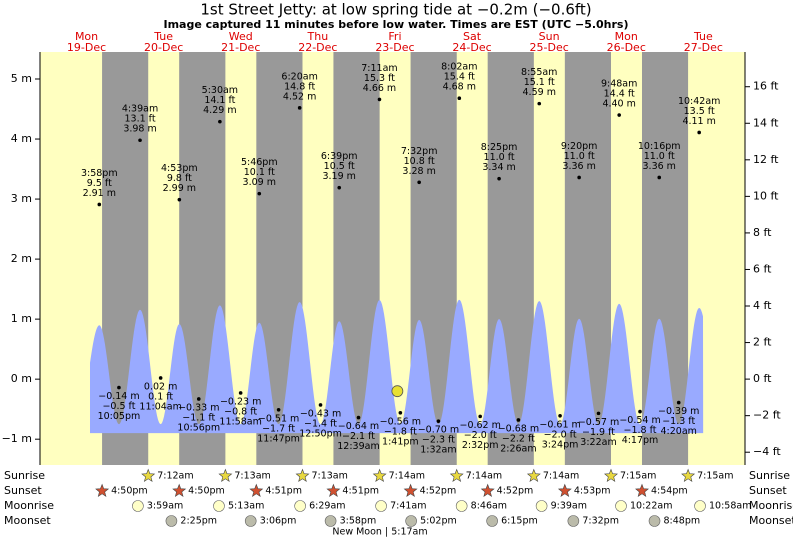  What do you see at coordinates (118, 396) in the screenshot?
I see `tide-label: −0.14 m` at bounding box center [118, 396].